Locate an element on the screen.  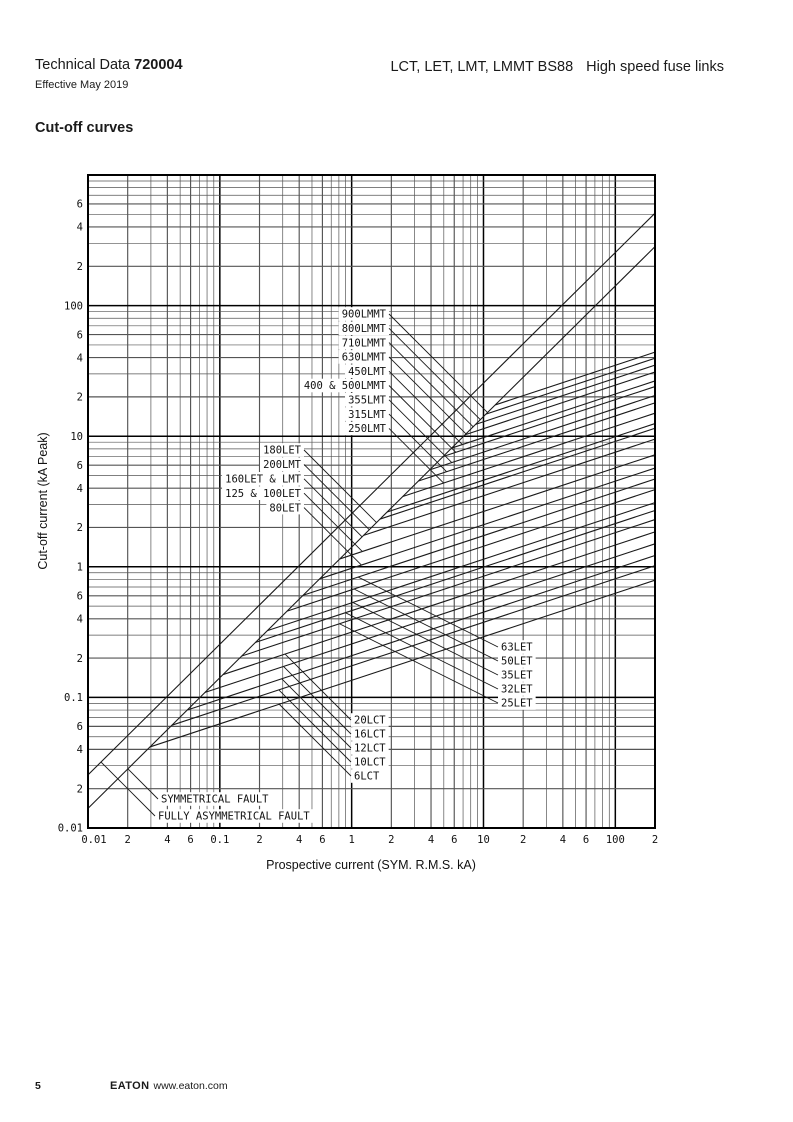
svg-text: 25LET is located at coordinates (517, 704).